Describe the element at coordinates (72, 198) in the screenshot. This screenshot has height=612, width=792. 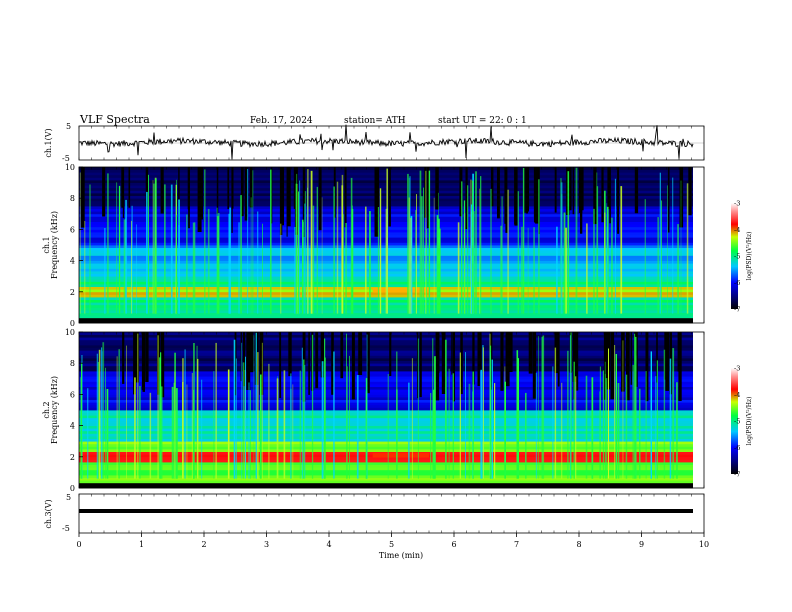
I see `ch1-spectrogram-ytick-label: 8` at that location.